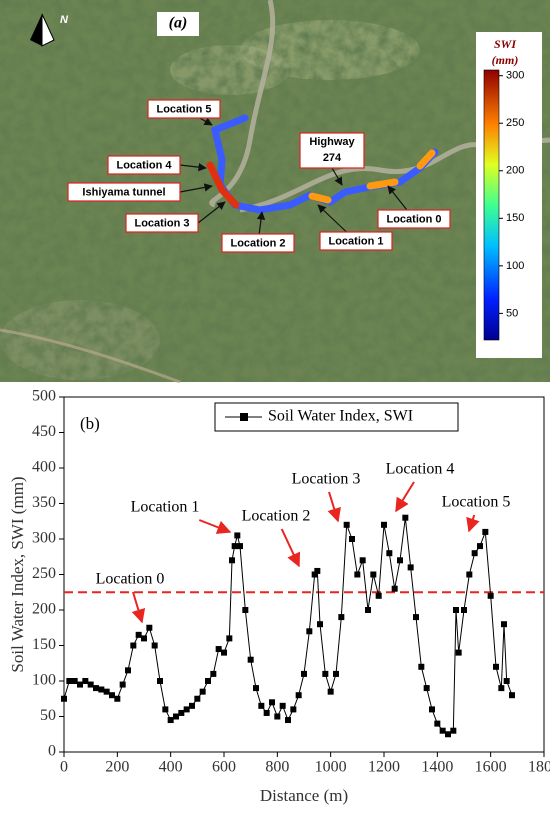 The image size is (550, 813). Describe the element at coordinates (491, 205) in the screenshot. I see `colorbar` at that location.